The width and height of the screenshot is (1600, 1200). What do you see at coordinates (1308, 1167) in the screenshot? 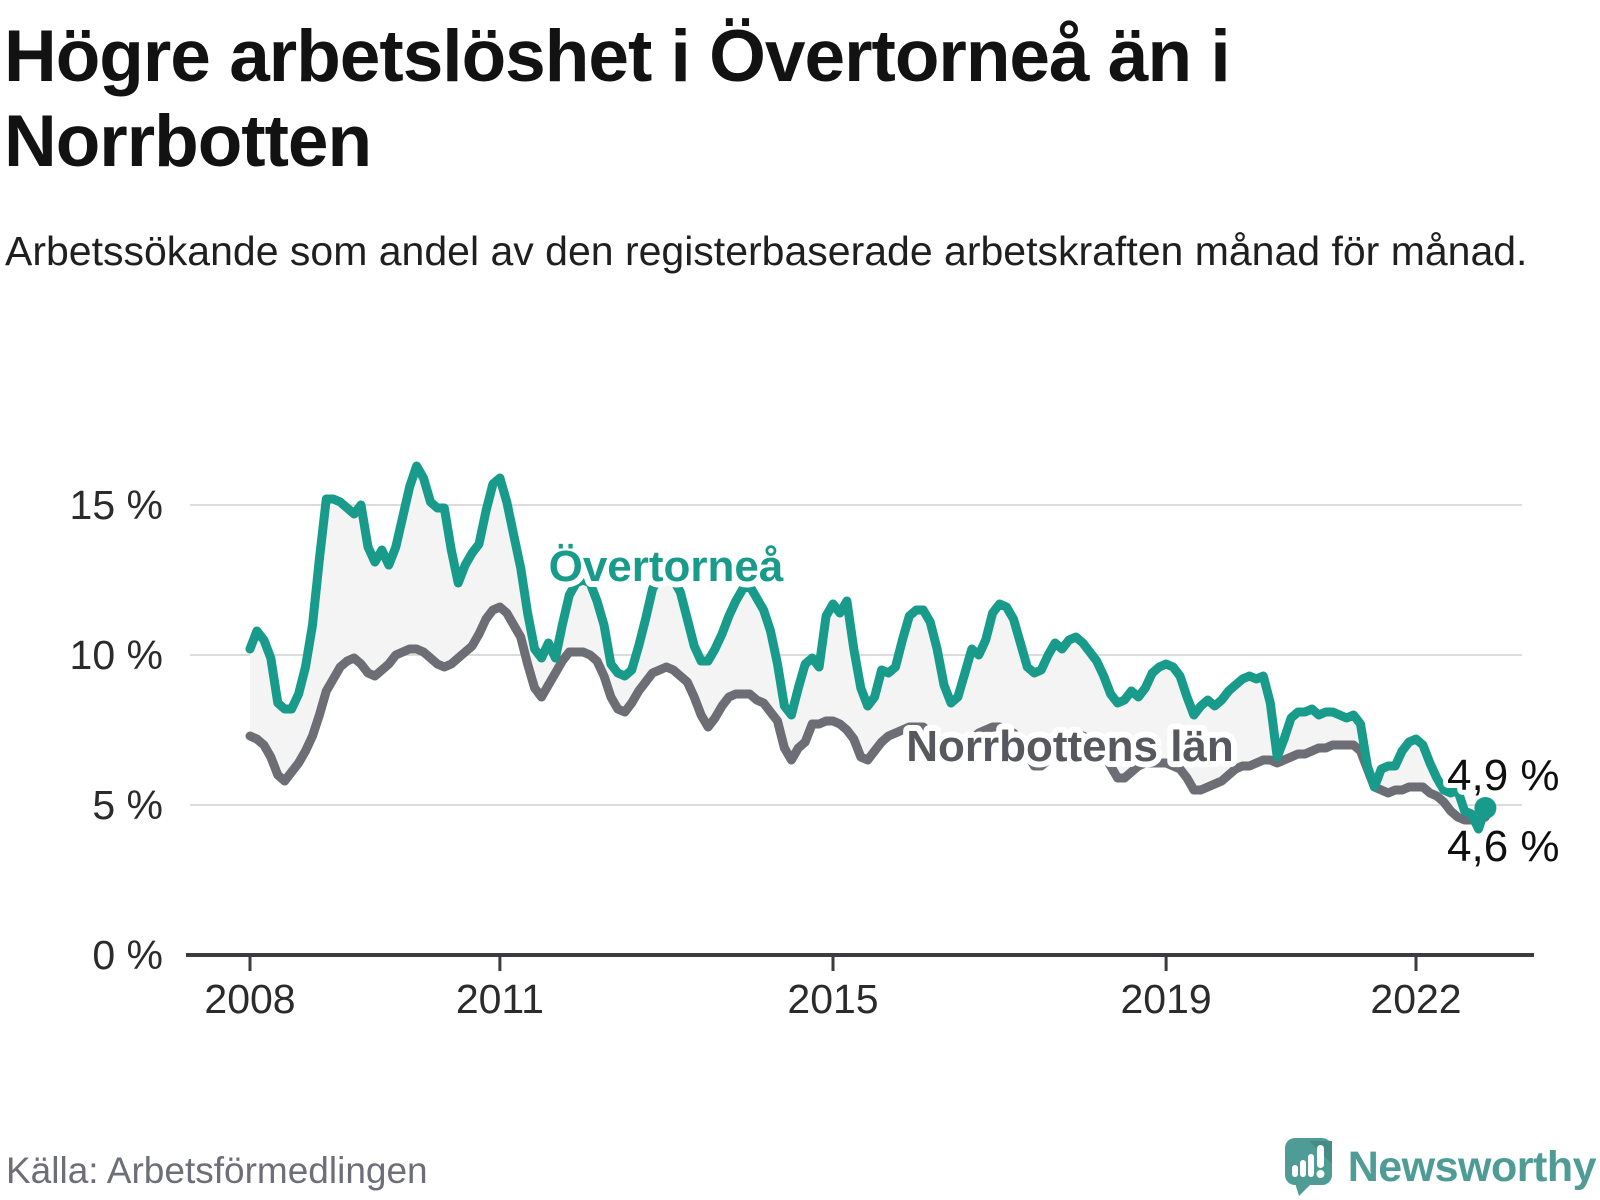
I see `newsworthy-logo-icon` at bounding box center [1308, 1167].